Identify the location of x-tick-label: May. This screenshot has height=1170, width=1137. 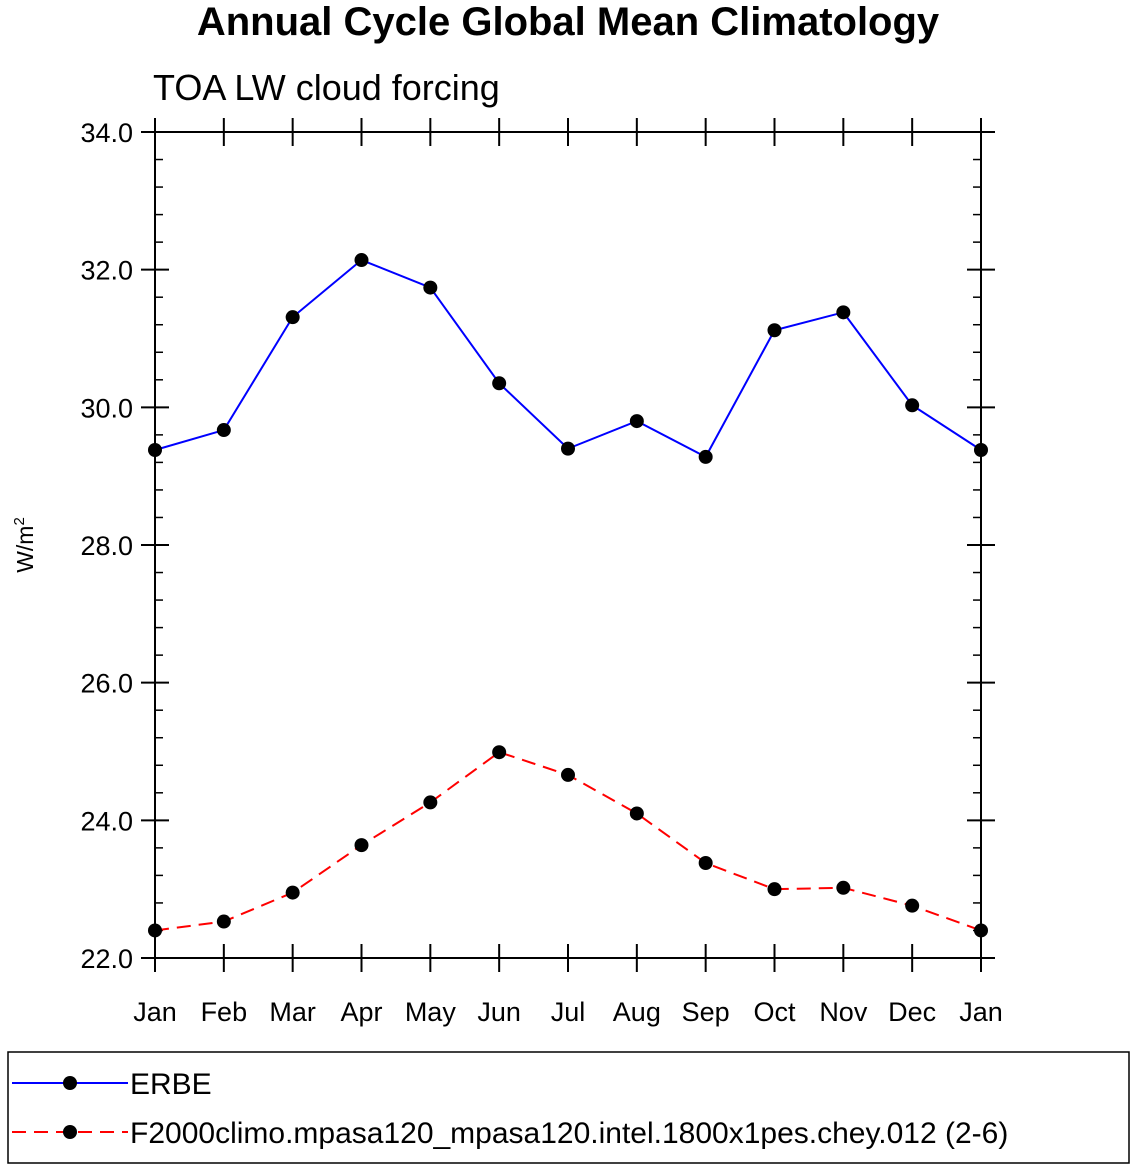
(431, 1012).